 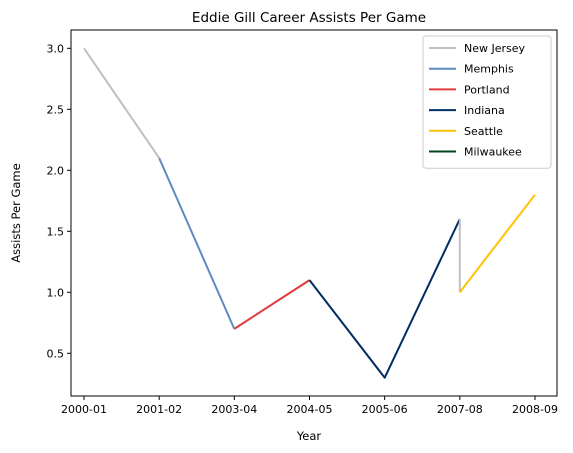 I want to click on x-tick-label: 2001-02, so click(x=159, y=409).